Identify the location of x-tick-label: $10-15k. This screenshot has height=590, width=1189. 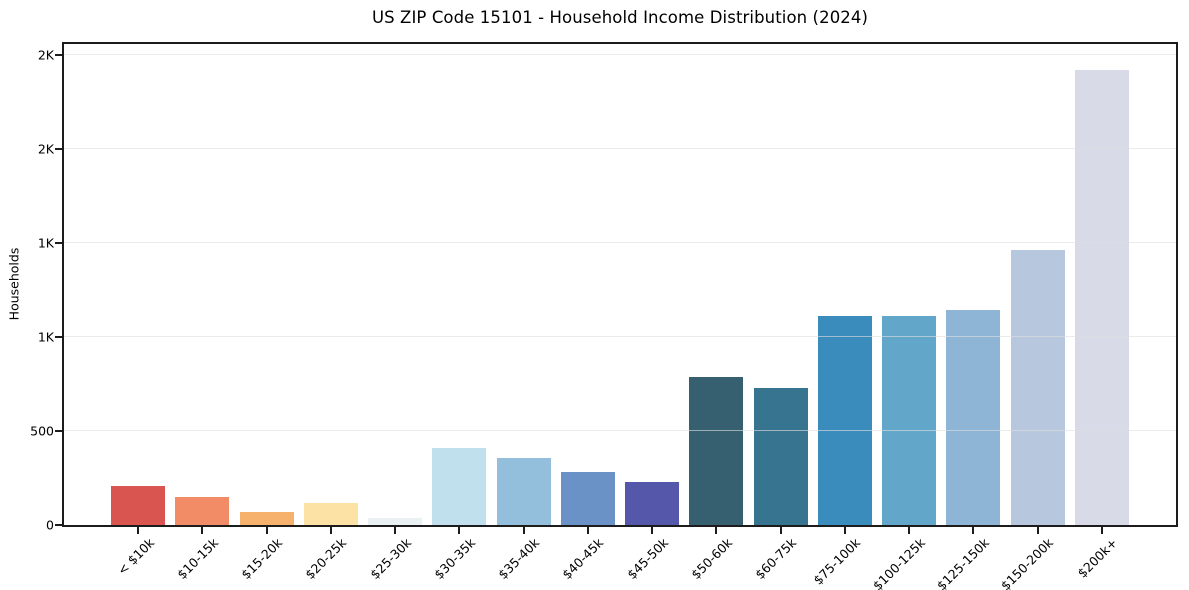
(197, 559).